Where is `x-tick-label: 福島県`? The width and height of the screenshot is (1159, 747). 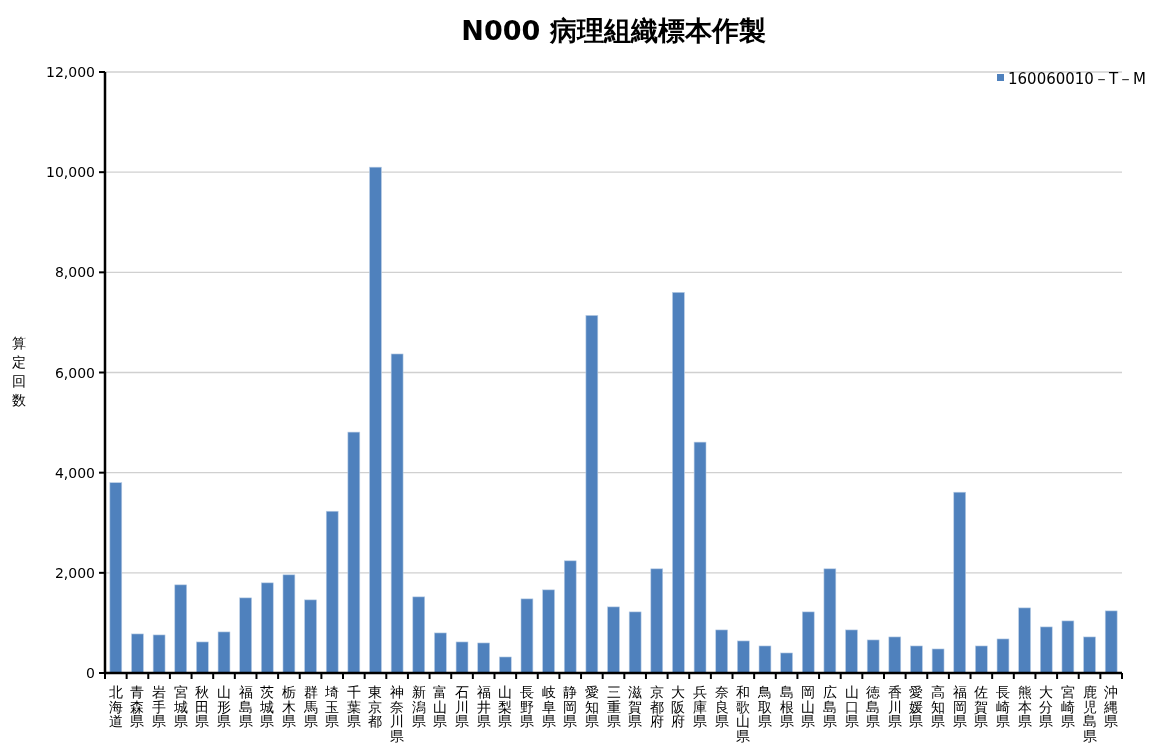
x-tick-label: 福島県 is located at coordinates (245, 706).